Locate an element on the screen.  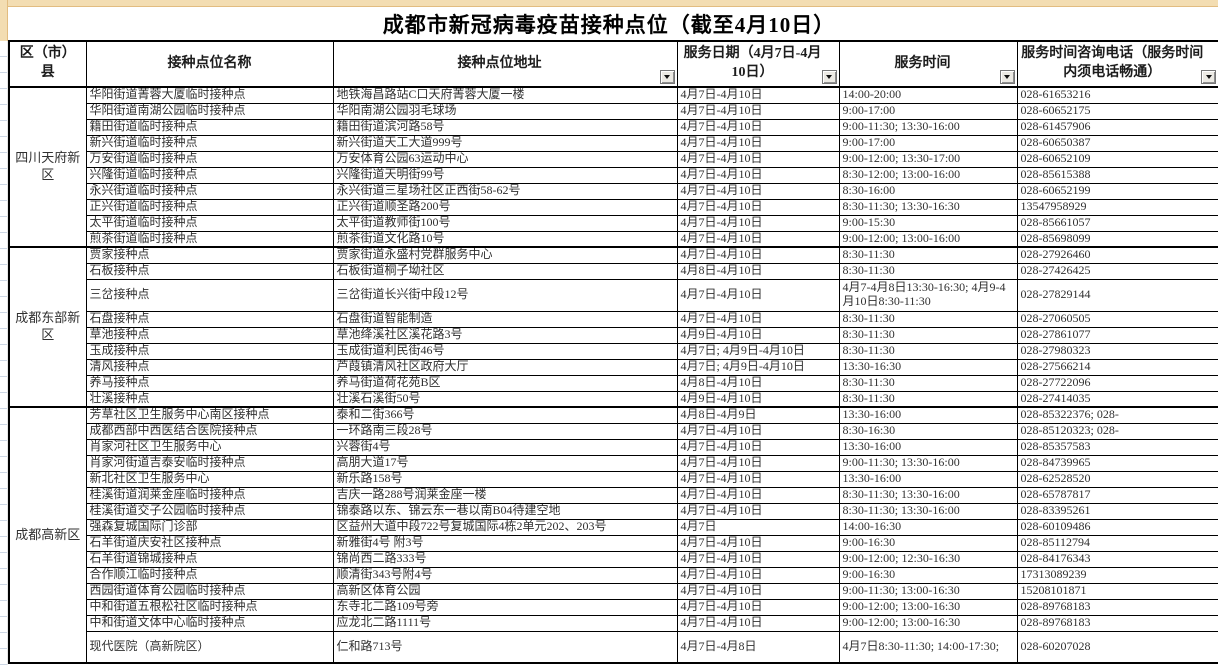
cell-phone: 028-62528520 is located at coordinates (1117, 479).